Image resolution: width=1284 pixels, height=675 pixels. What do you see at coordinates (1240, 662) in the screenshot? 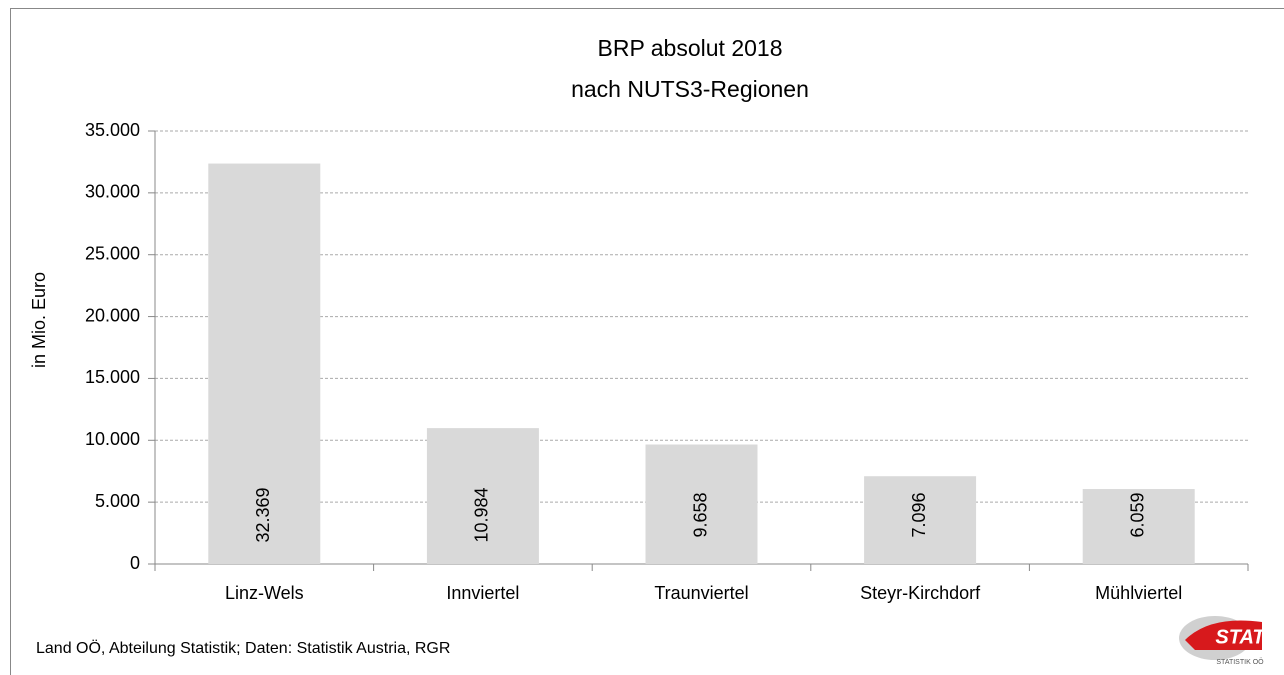
I see `logo-subtext: STATISTIK OÖ` at bounding box center [1240, 662].